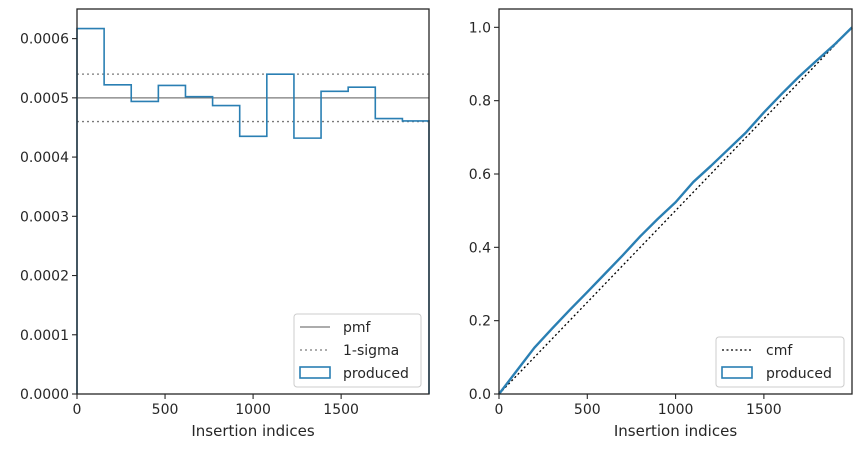 The image size is (861, 457). Describe the element at coordinates (44, 336) in the screenshot. I see `y-tick-label: 0.0001` at that location.